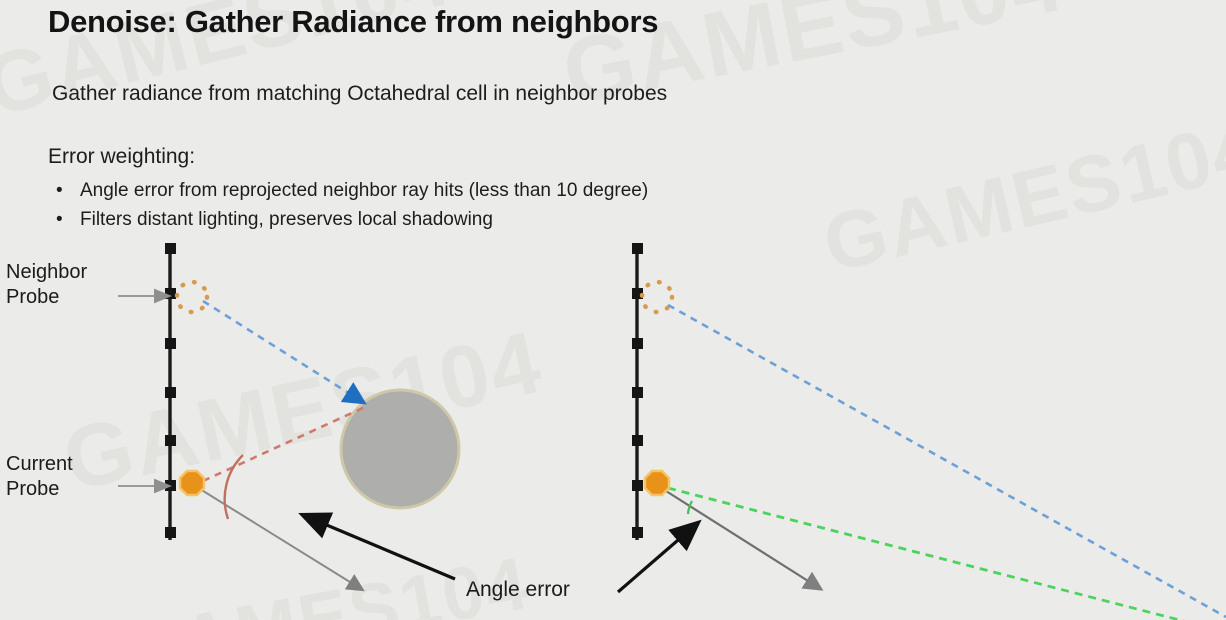 The image size is (1226, 620). I want to click on occluder-sphere, so click(400, 449).